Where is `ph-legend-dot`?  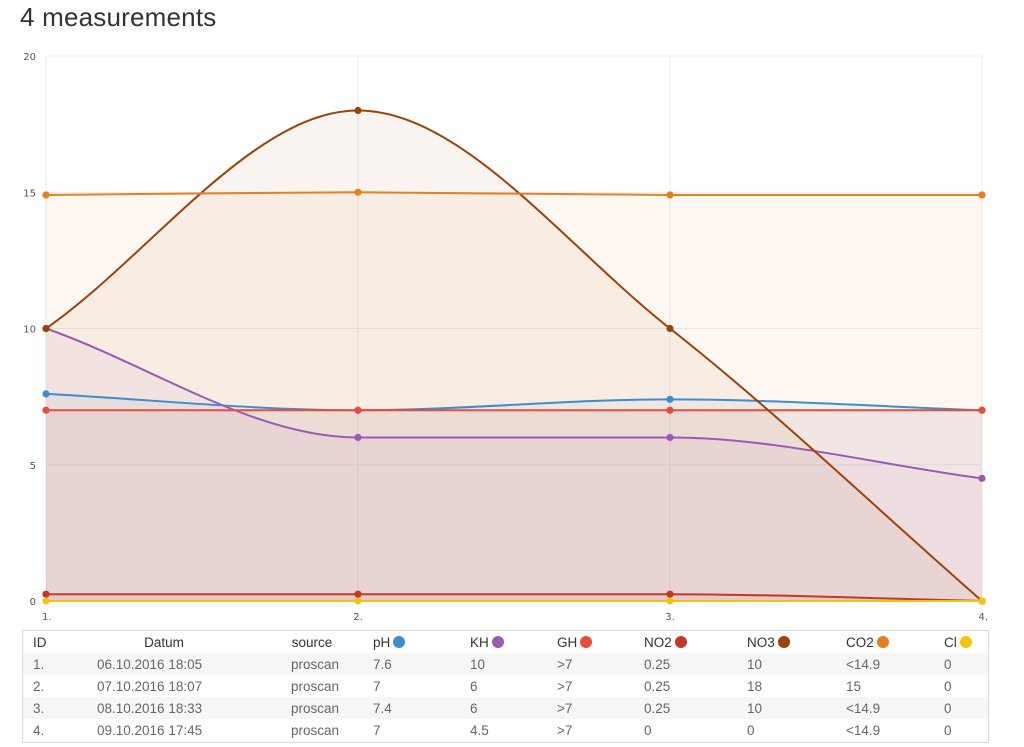 ph-legend-dot is located at coordinates (399, 641).